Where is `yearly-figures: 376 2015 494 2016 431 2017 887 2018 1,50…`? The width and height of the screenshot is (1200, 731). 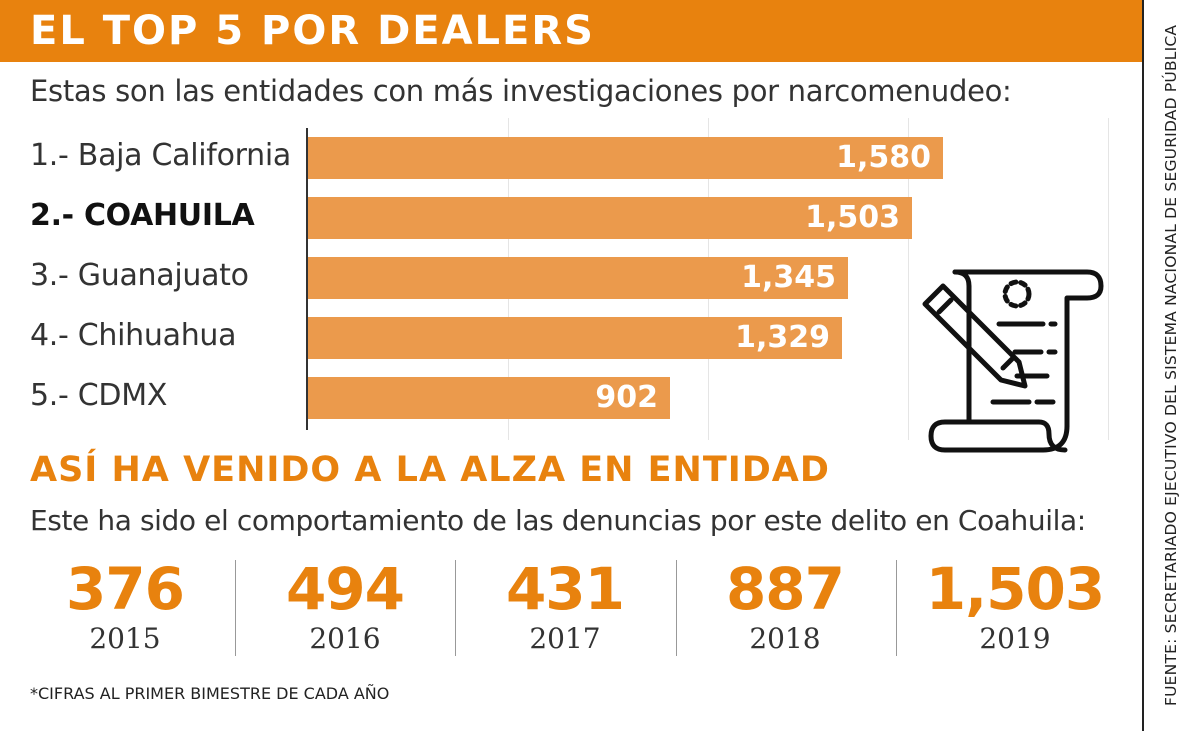
yearly-figures: 376 2015 494 2016 431 2017 887 2018 1,50… is located at coordinates (575, 609).